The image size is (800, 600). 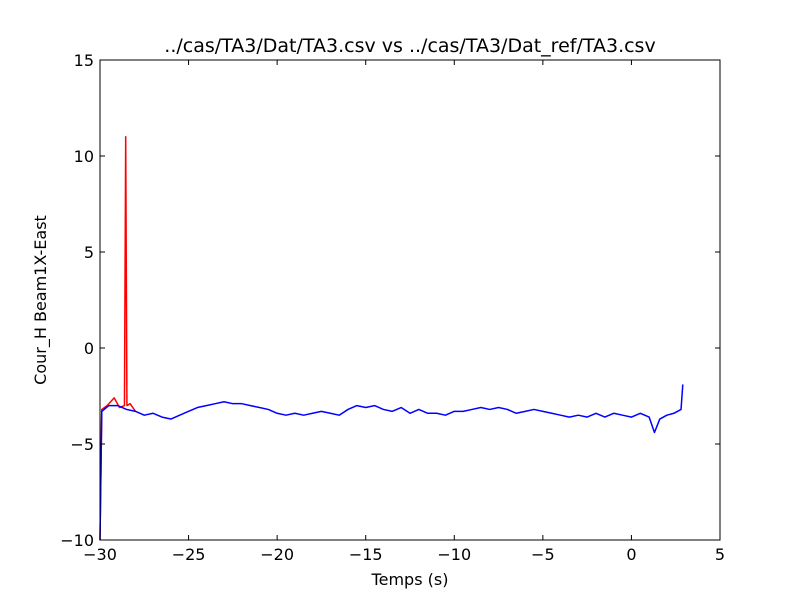 What do you see at coordinates (84, 156) in the screenshot?
I see `y-tick-label: 10` at bounding box center [84, 156].